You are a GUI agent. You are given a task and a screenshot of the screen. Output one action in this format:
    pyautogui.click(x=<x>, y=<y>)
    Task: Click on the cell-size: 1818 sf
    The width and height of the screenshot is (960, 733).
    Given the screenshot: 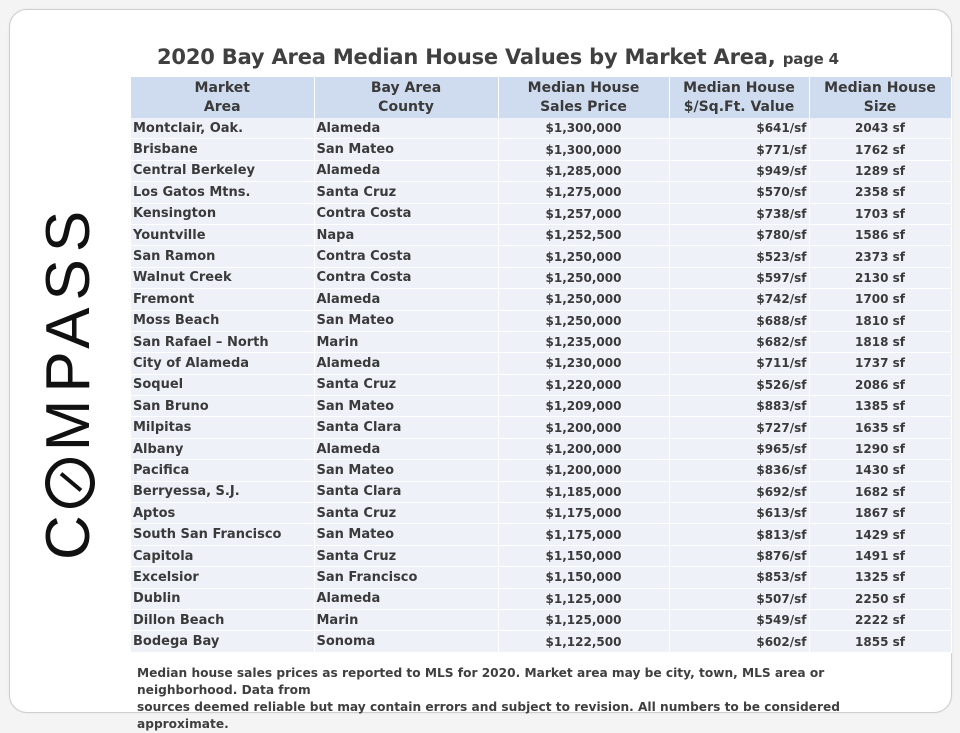 What is the action you would take?
    pyautogui.click(x=880, y=342)
    